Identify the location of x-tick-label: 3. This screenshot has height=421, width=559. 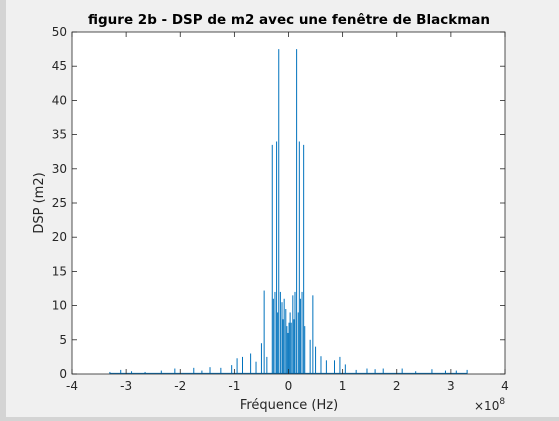
(451, 386).